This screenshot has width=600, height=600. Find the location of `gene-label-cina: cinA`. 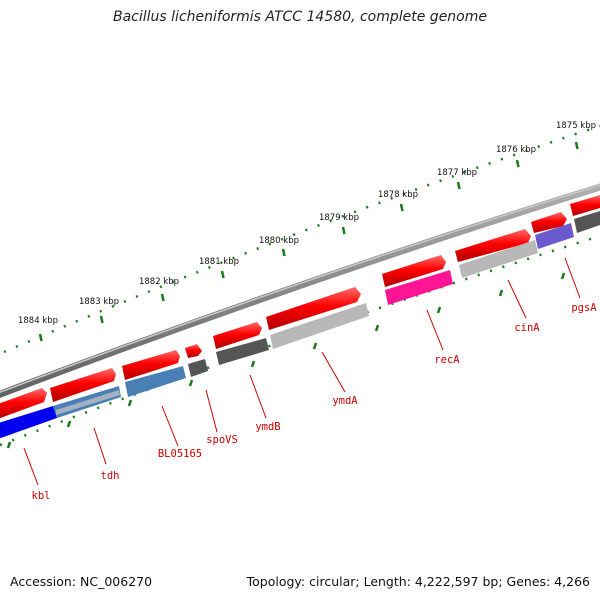

gene-label-cina: cinA is located at coordinates (527, 328).